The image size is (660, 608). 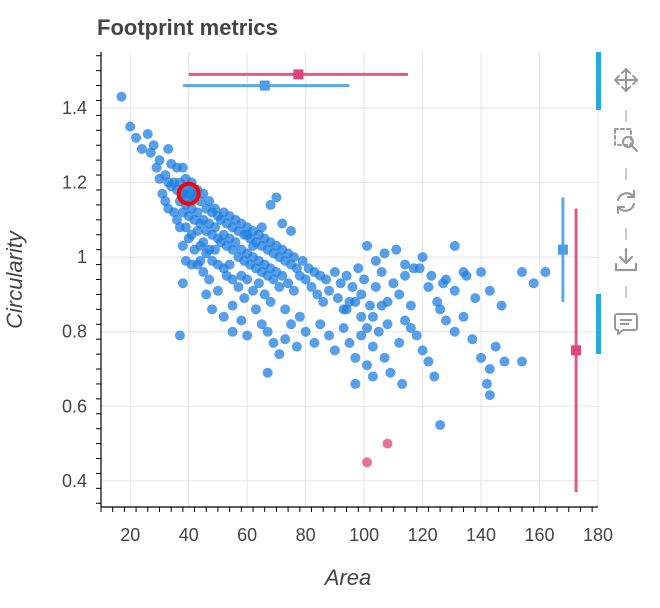 What do you see at coordinates (626, 80) in the screenshot?
I see `pan-tool-button` at bounding box center [626, 80].